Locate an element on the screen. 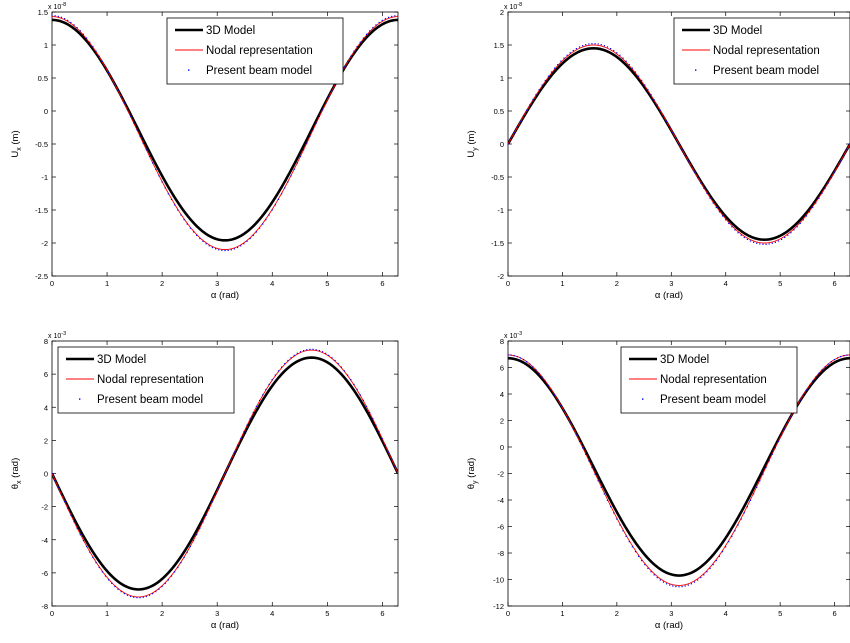  x-tick-label: 4 is located at coordinates (272, 283).